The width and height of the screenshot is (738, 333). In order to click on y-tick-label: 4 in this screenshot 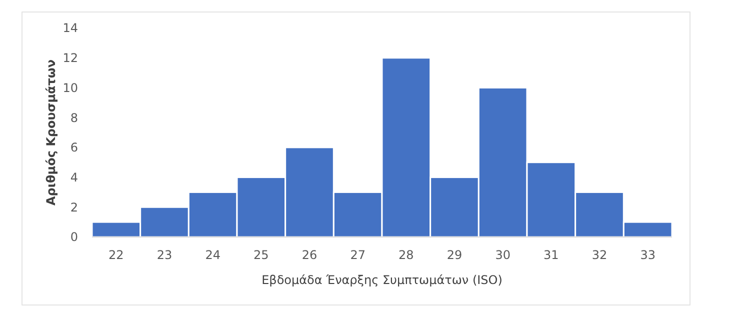, I will do `click(74, 177)`.